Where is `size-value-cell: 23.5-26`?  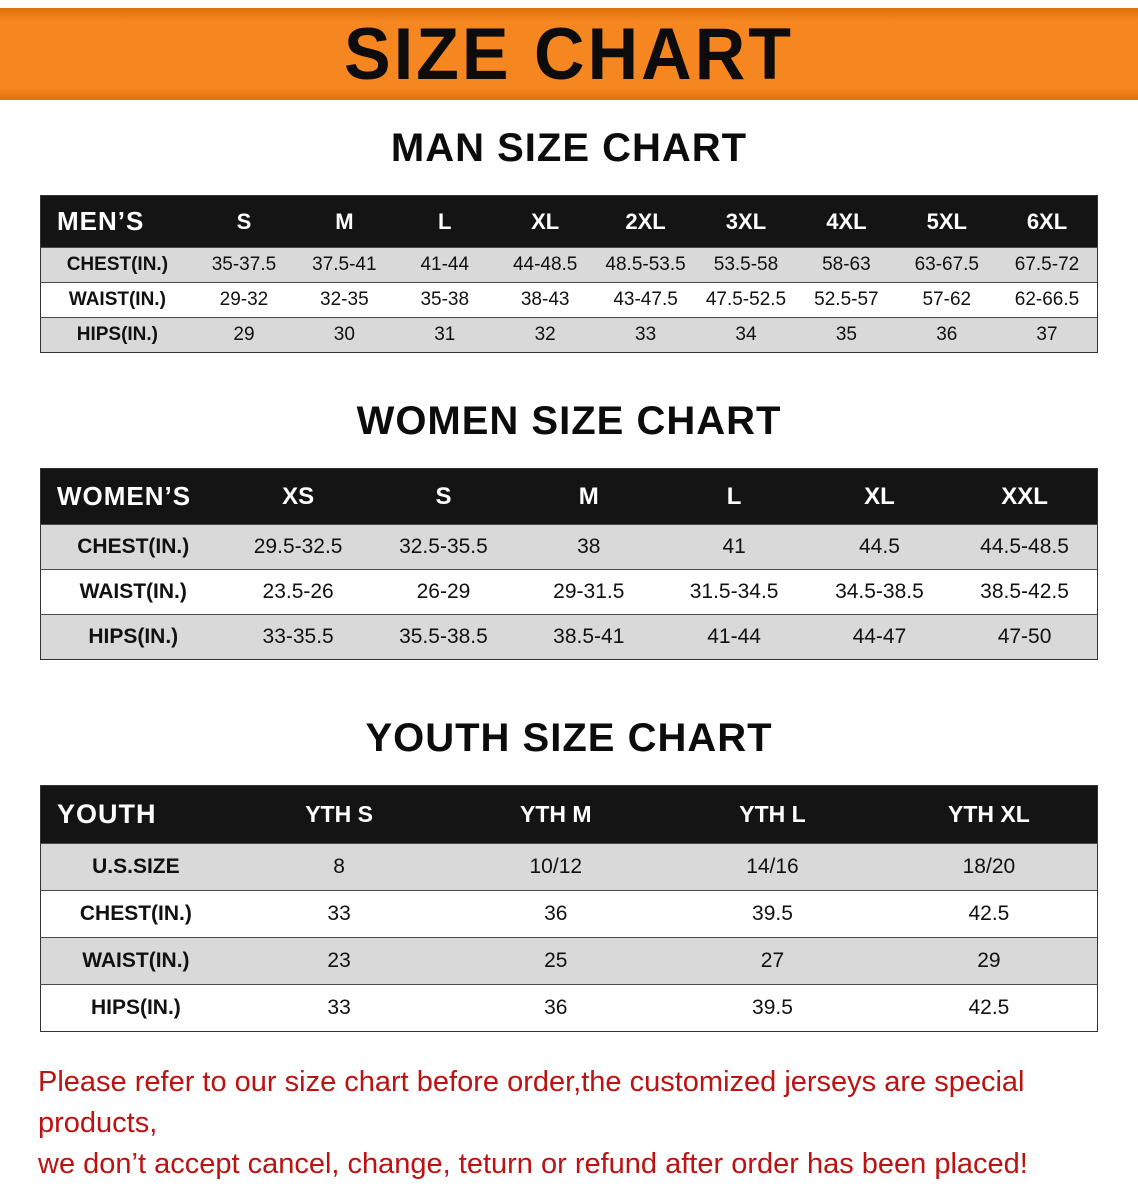 size-value-cell: 23.5-26 is located at coordinates (298, 592).